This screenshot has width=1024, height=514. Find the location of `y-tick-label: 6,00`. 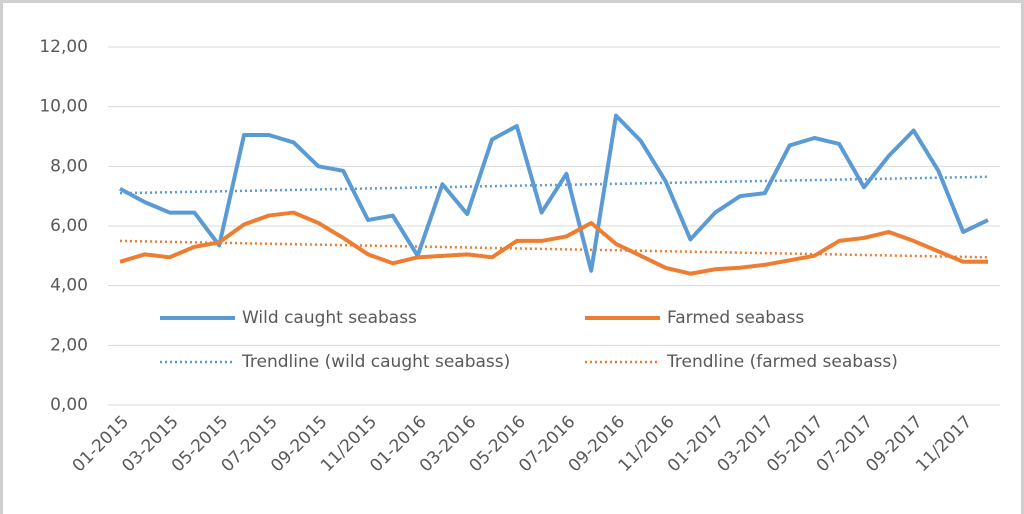

y-tick-label: 6,00 is located at coordinates (69, 226).